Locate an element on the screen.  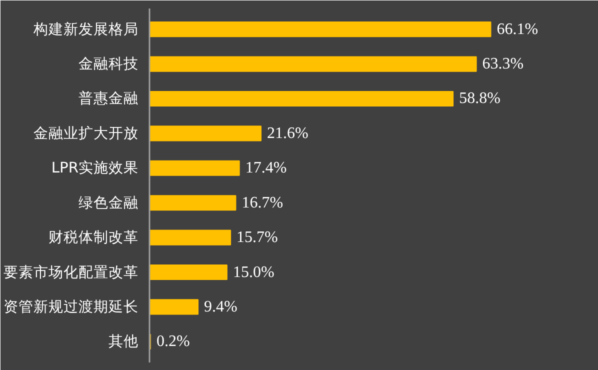
y-tick-label: 绿色金融 is located at coordinates (108, 203).